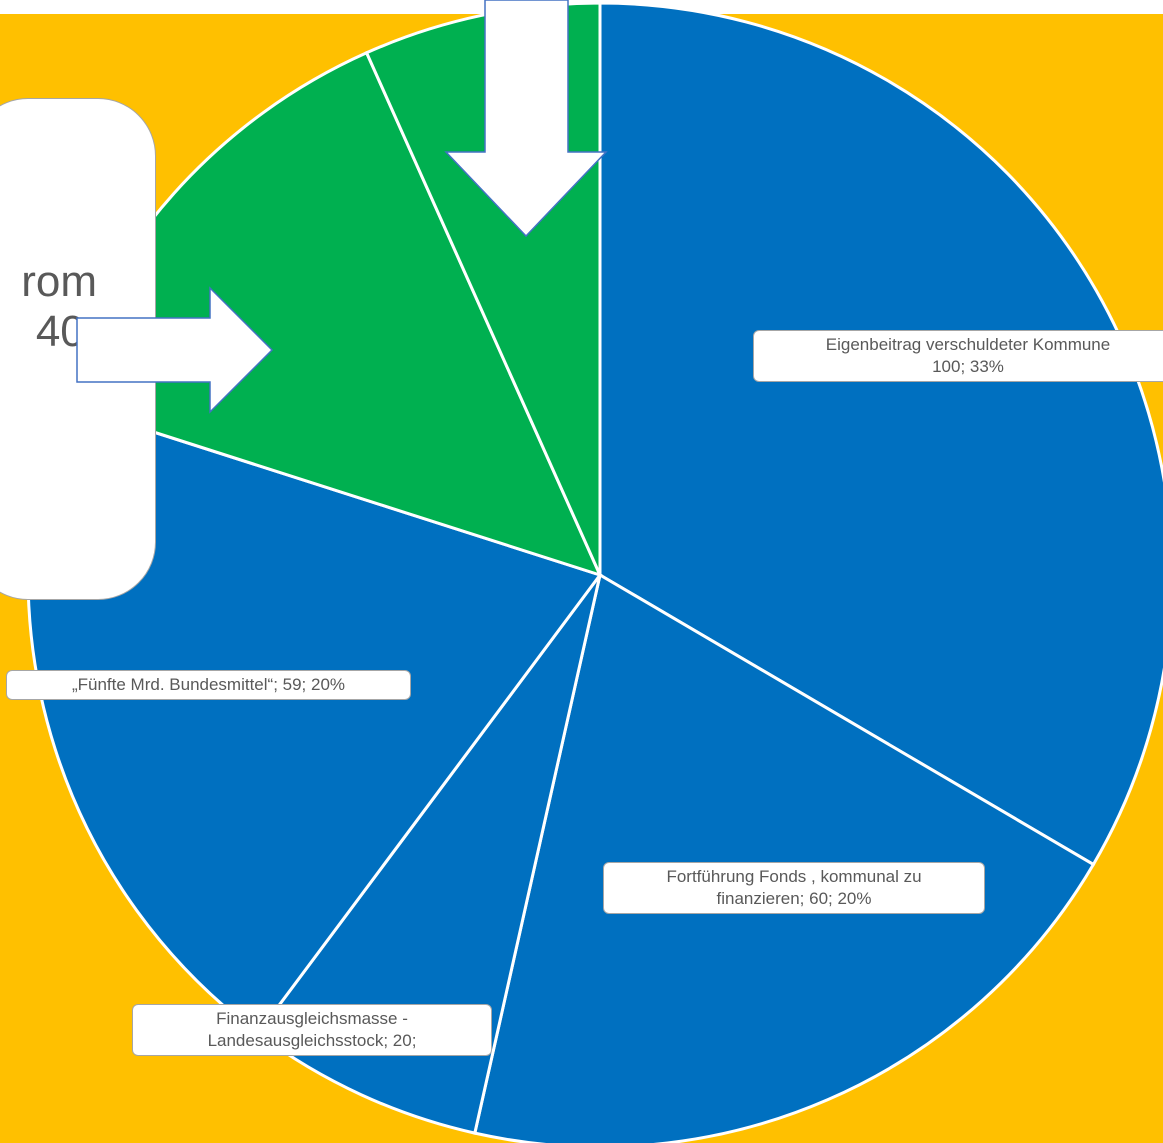  I want to click on data-label-fortfuehrung-line-2: finanzieren; 60; 20%, so click(794, 898).